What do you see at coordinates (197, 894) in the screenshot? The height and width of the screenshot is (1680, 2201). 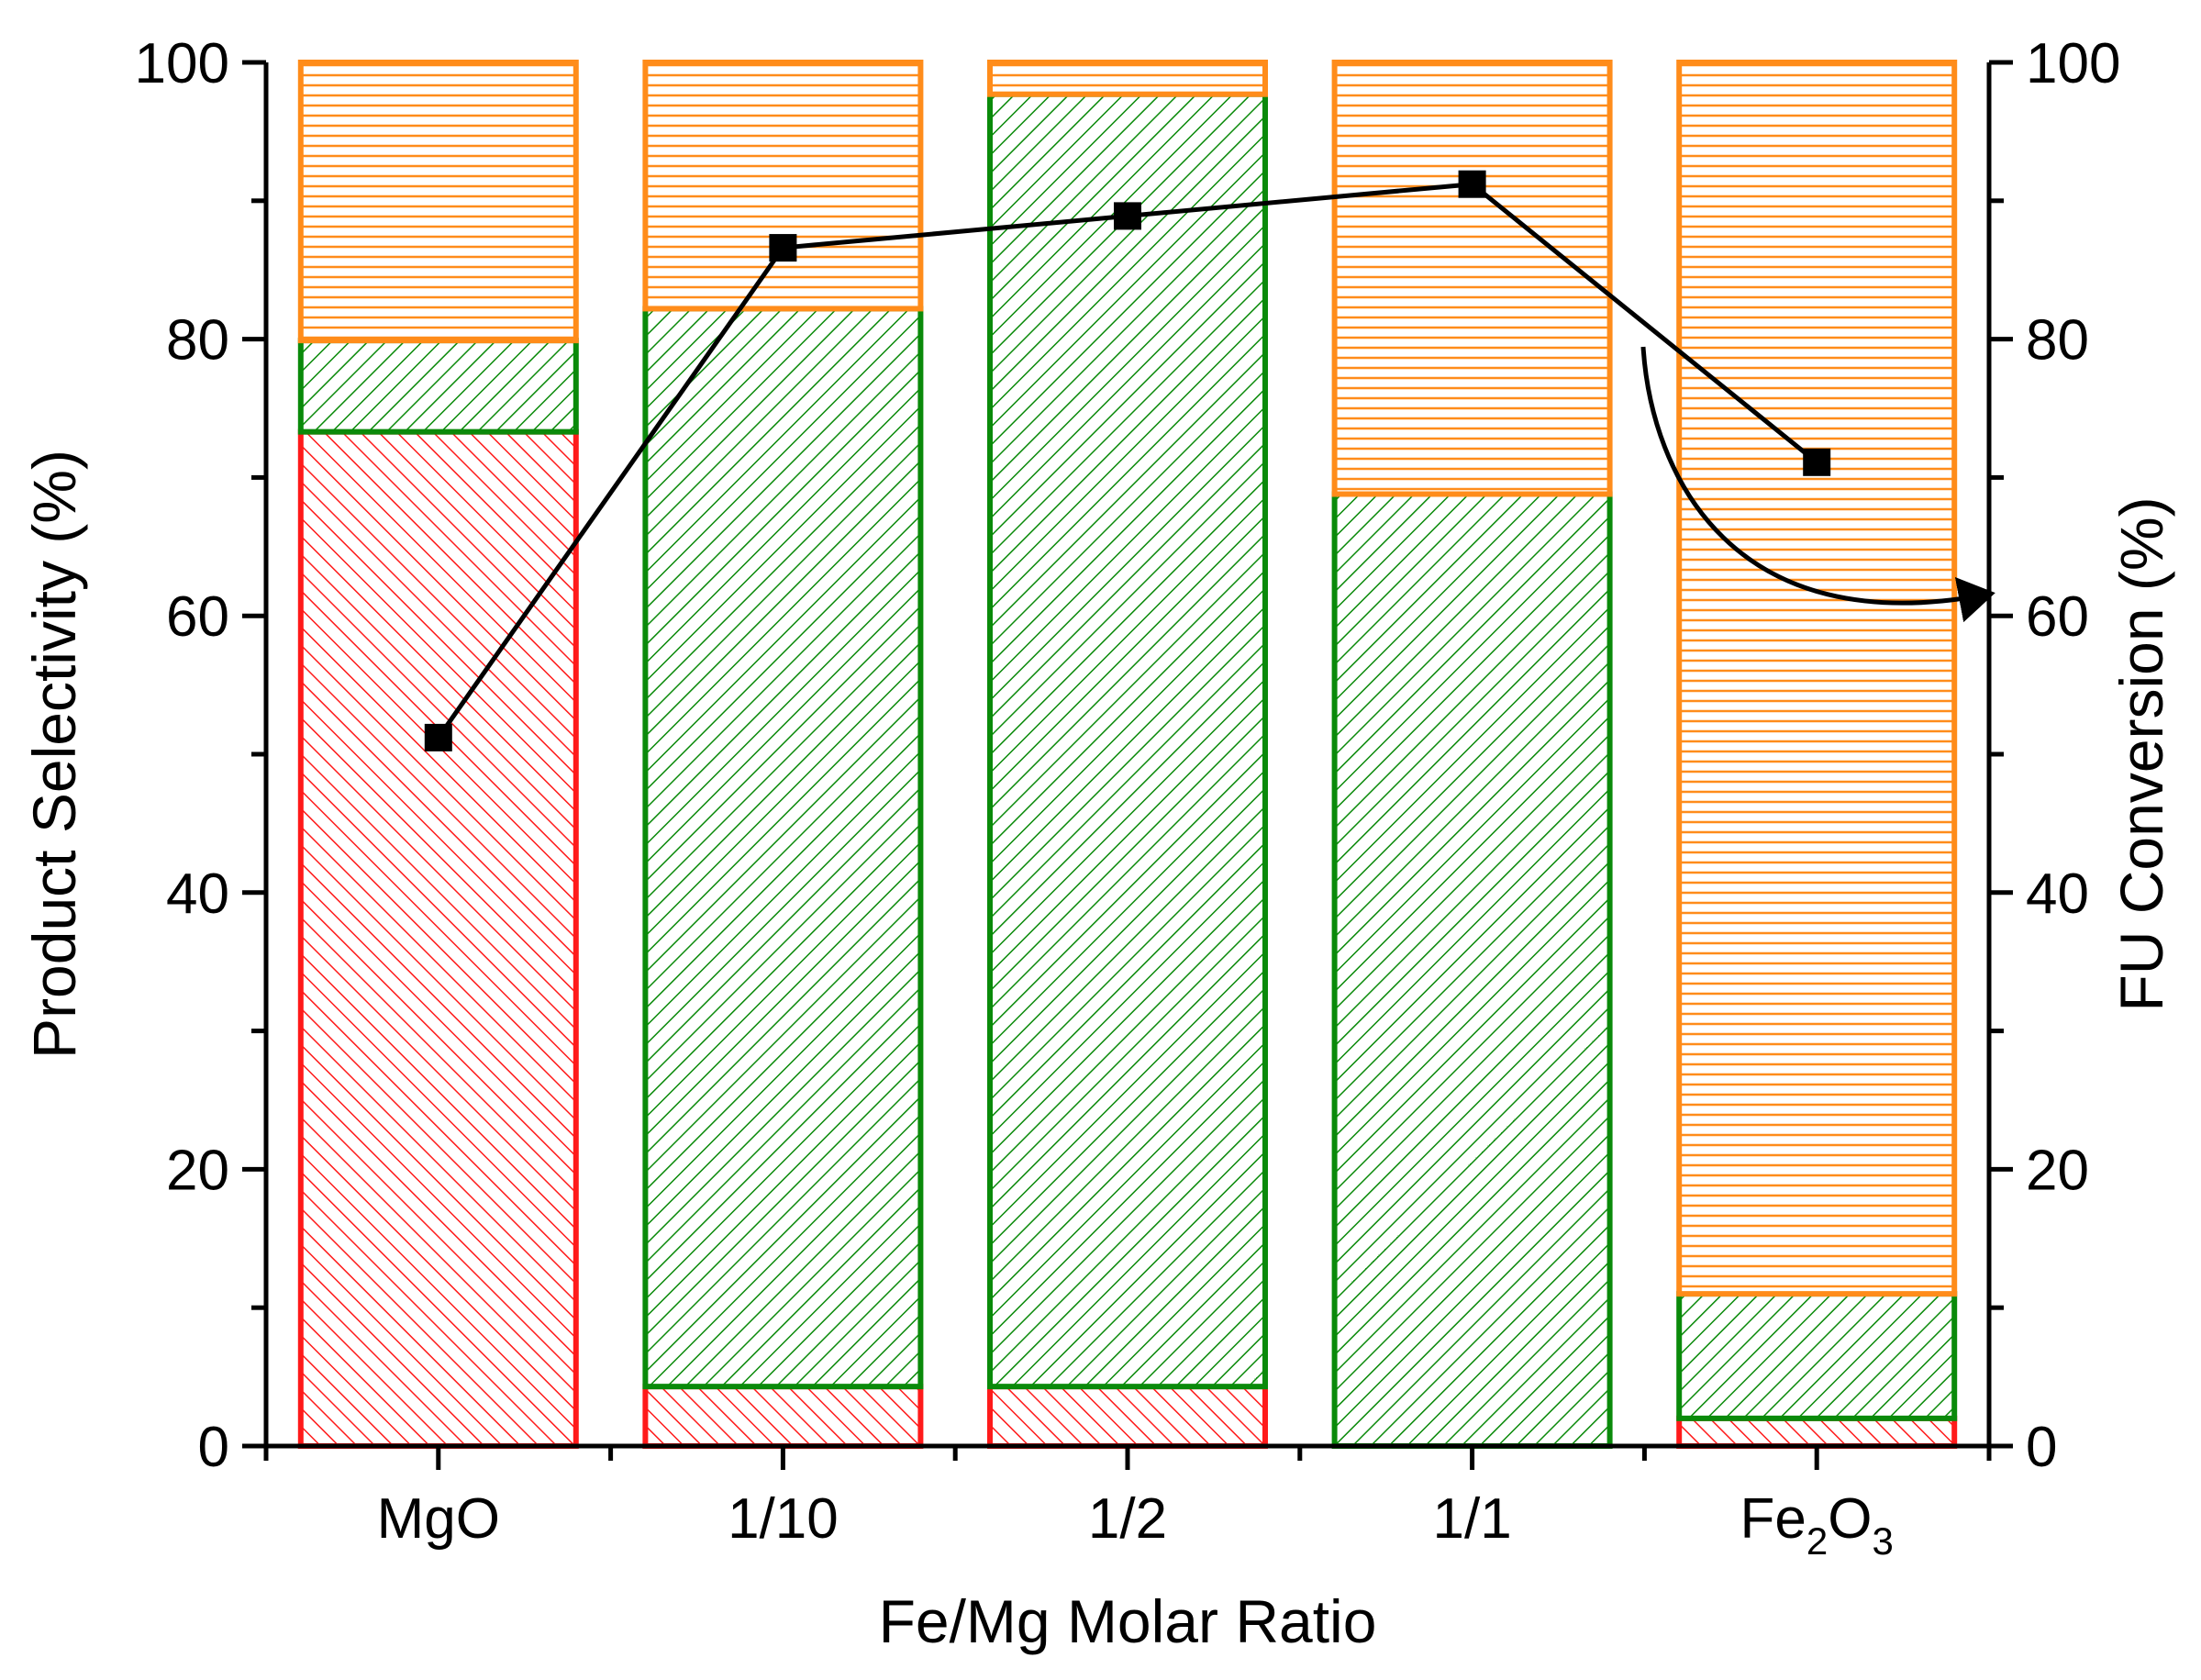 I see `left-tick-label-40: 40` at bounding box center [197, 894].